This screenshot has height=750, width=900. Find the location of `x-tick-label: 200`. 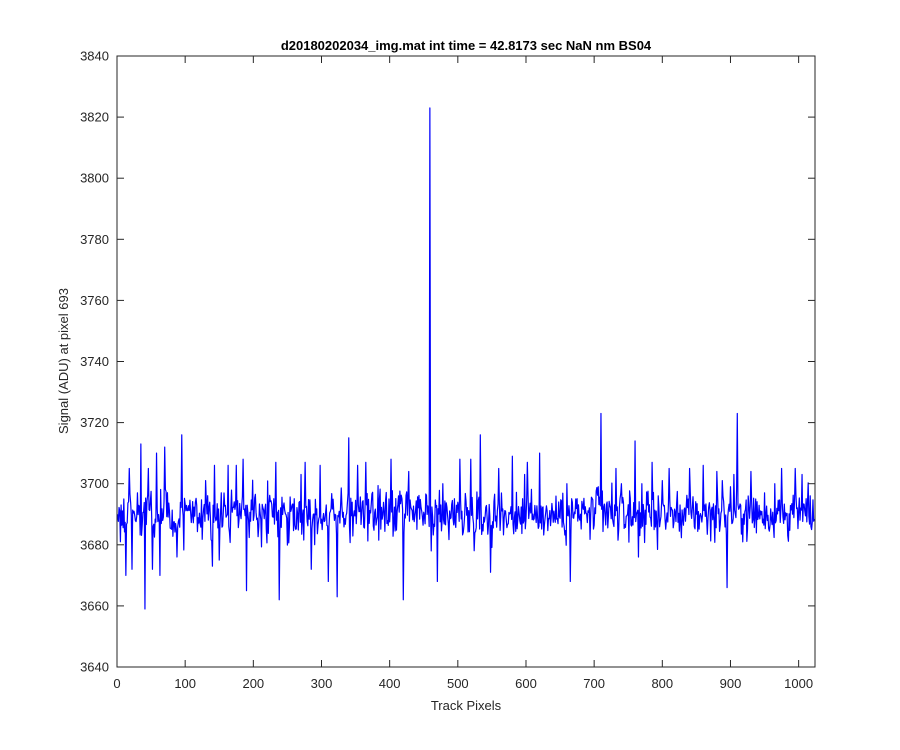

x-tick-label: 200 is located at coordinates (253, 683).